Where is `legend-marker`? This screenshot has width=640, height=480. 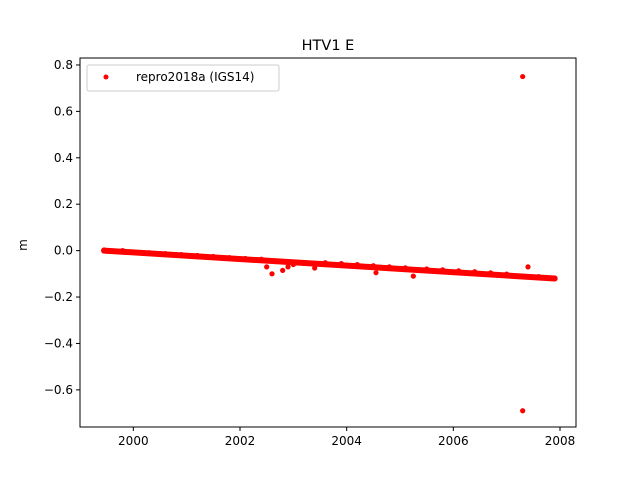 legend-marker is located at coordinates (106, 77).